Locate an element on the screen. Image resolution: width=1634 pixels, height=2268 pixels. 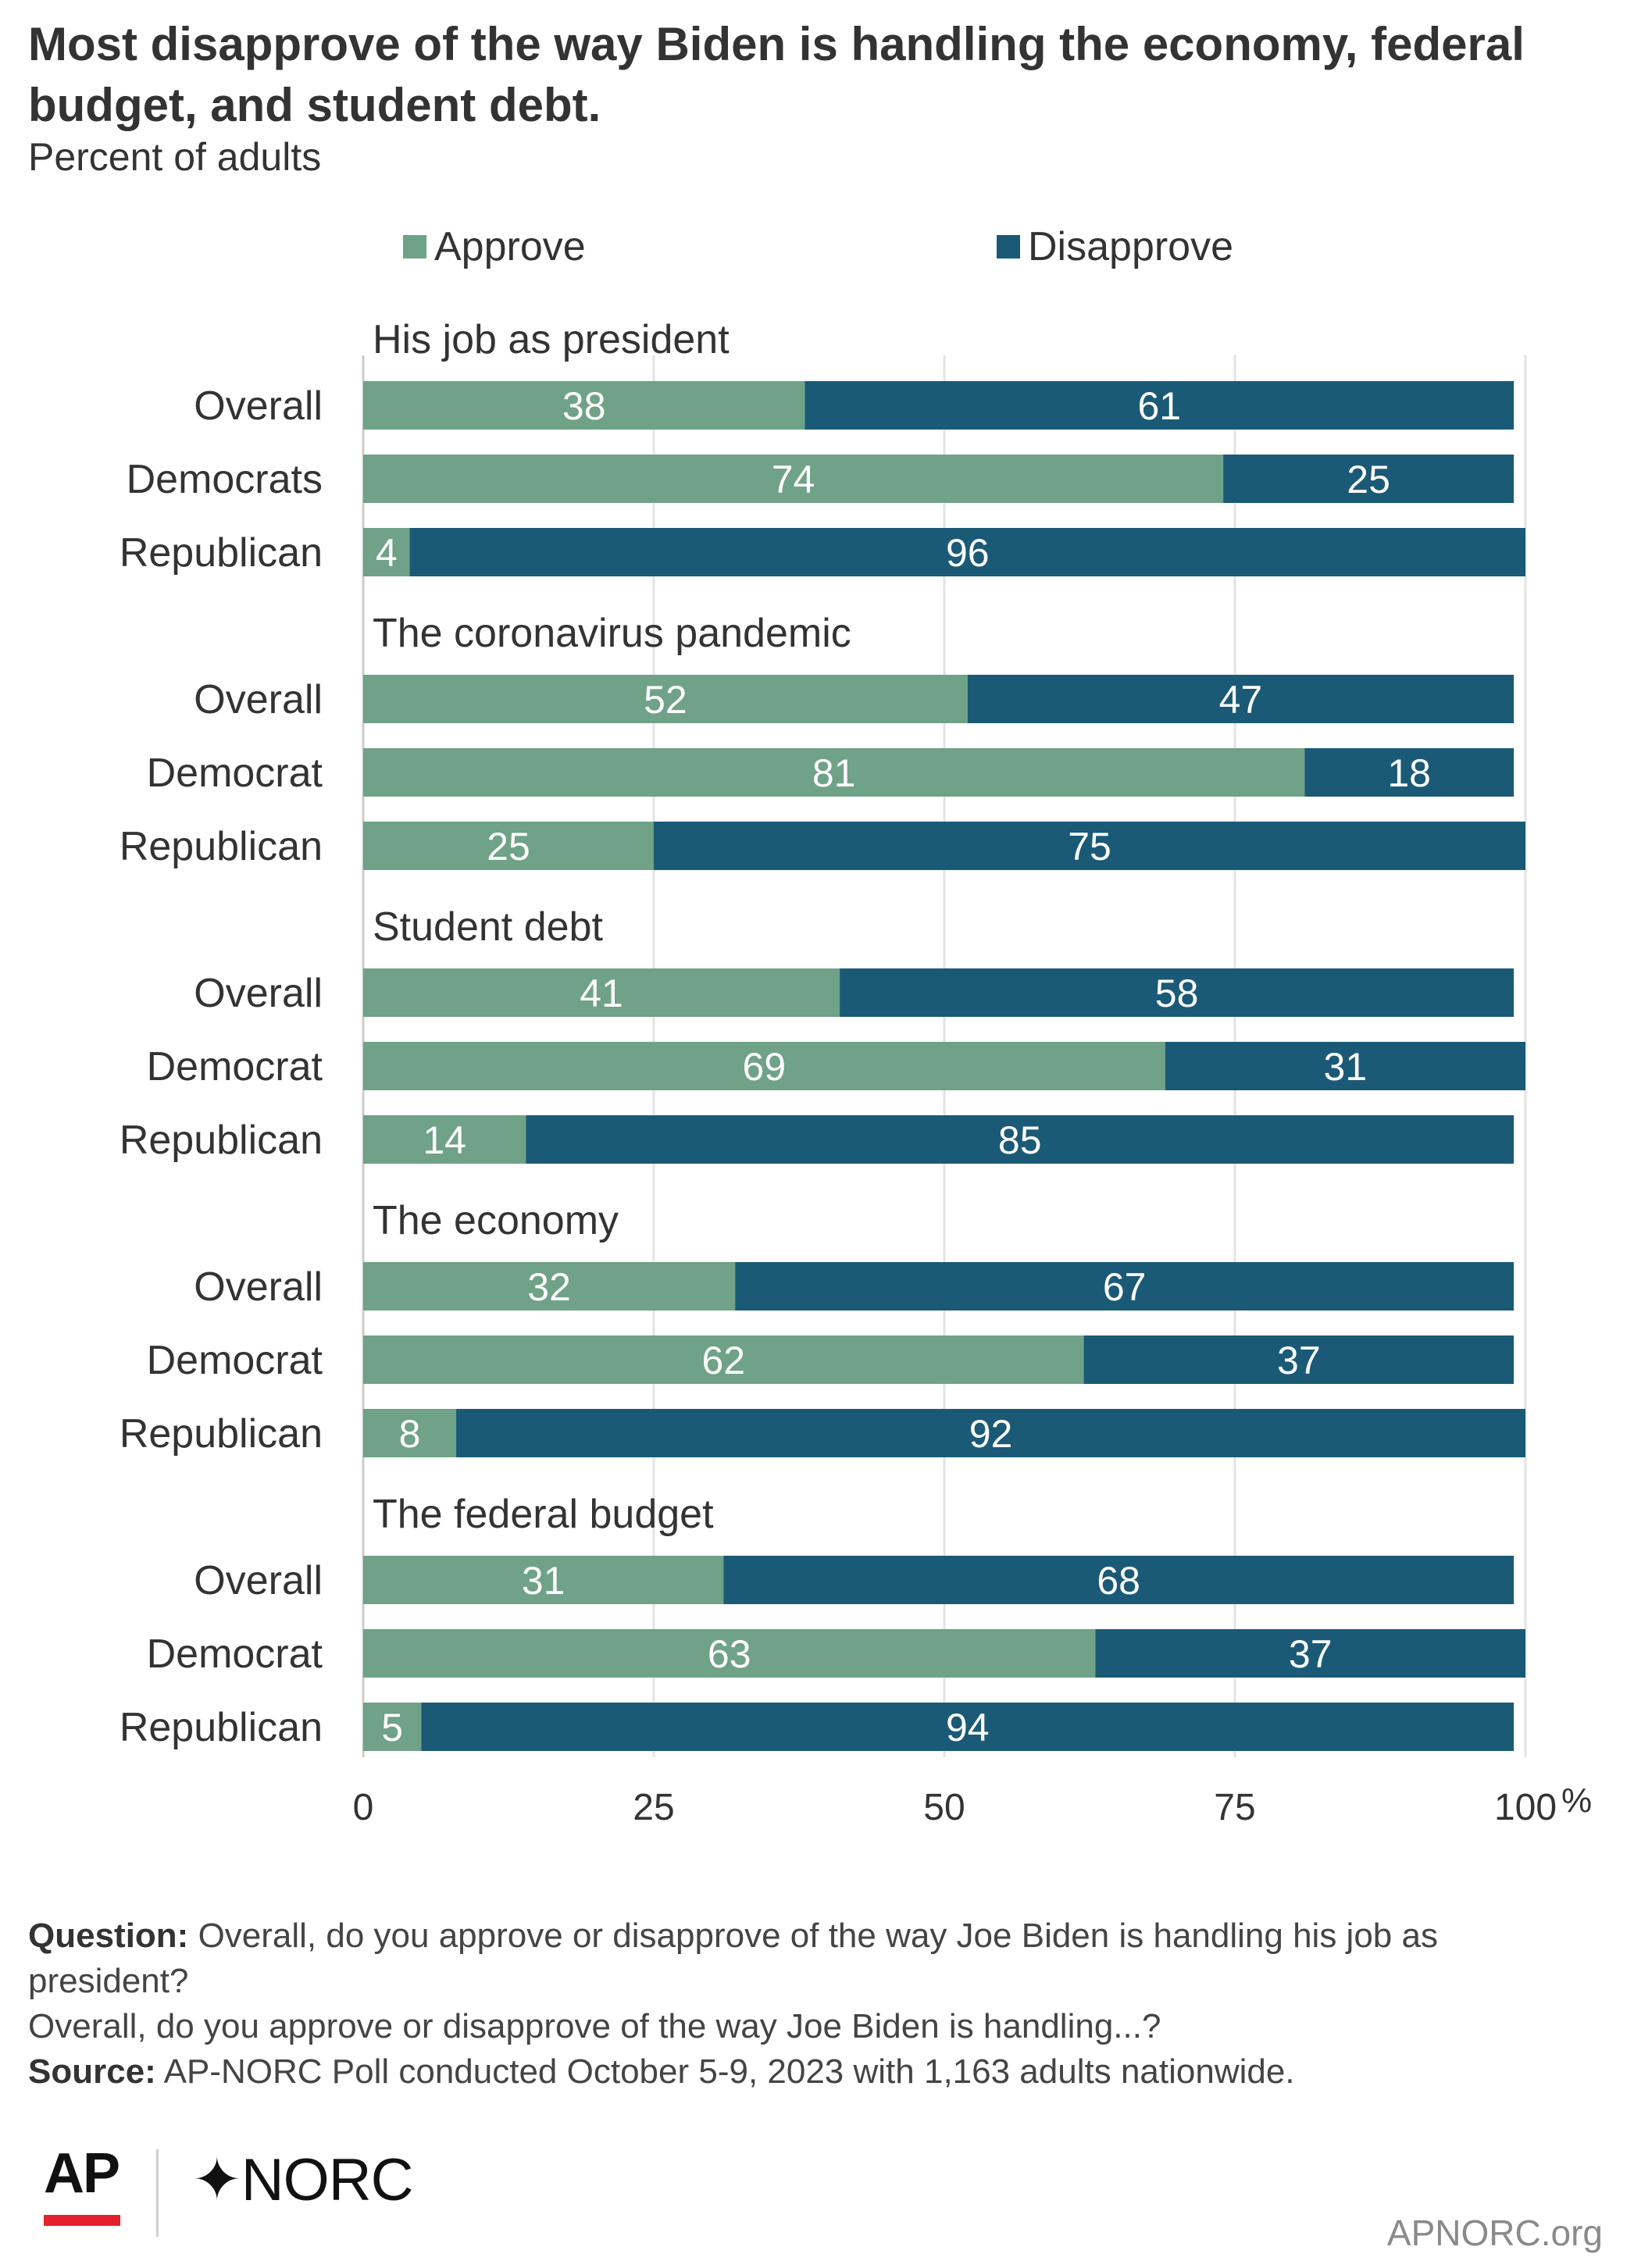
approve-value-label: 4 is located at coordinates (387, 553).